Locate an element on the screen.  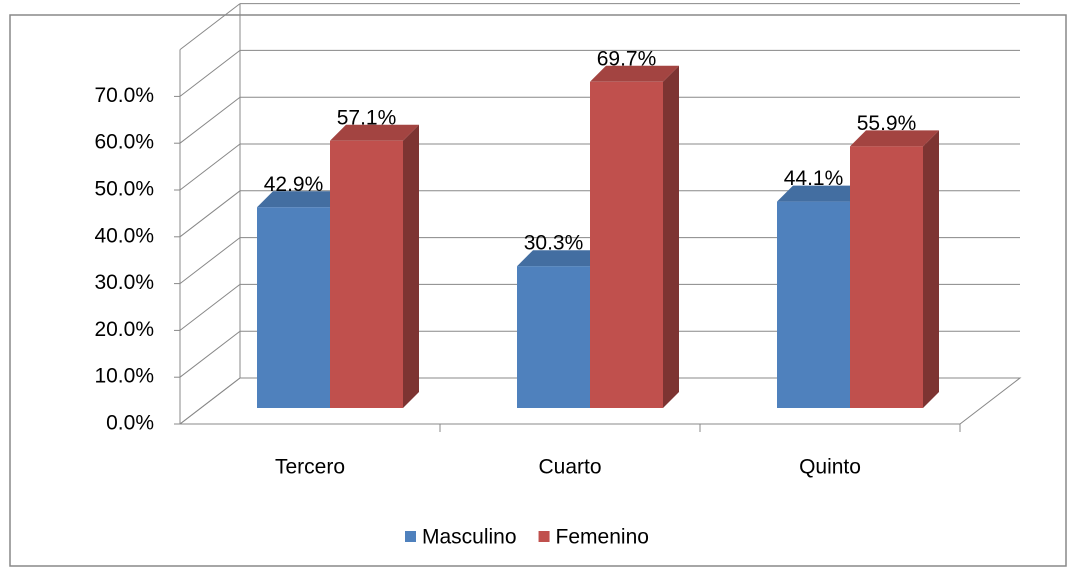
y-tick-label: 10.0% is located at coordinates (124, 376).